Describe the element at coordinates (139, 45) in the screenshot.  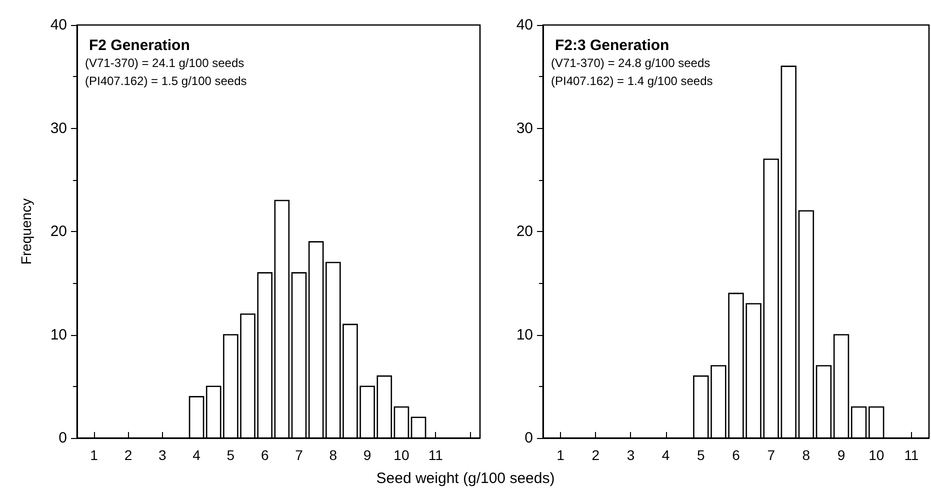
I see `text: F2 Generation` at that location.